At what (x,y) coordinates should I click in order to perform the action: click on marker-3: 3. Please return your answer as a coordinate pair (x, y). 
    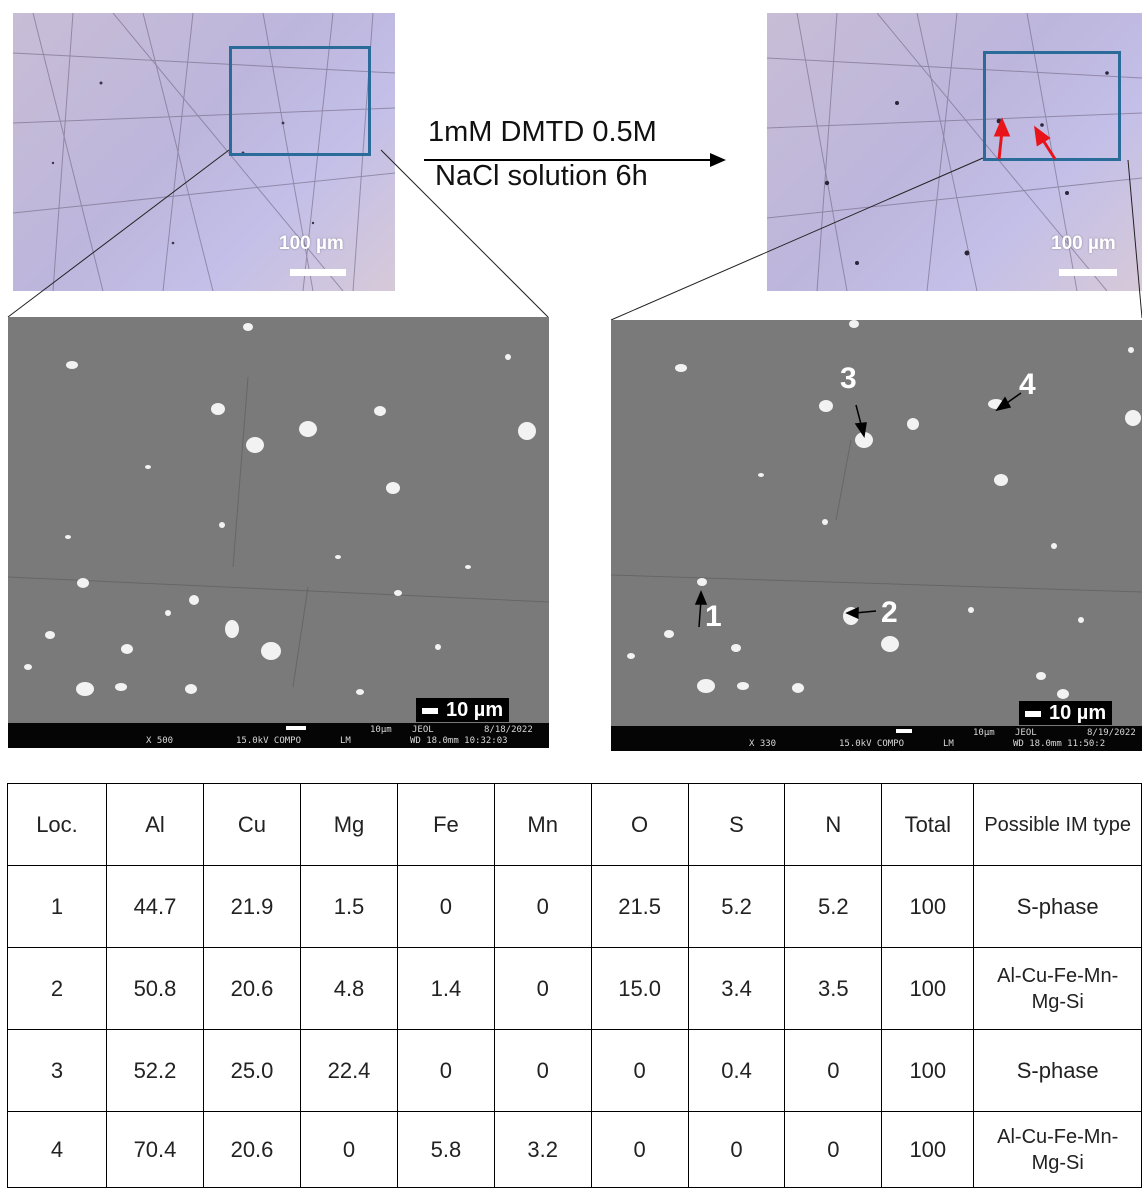
    Looking at the image, I should click on (848, 378).